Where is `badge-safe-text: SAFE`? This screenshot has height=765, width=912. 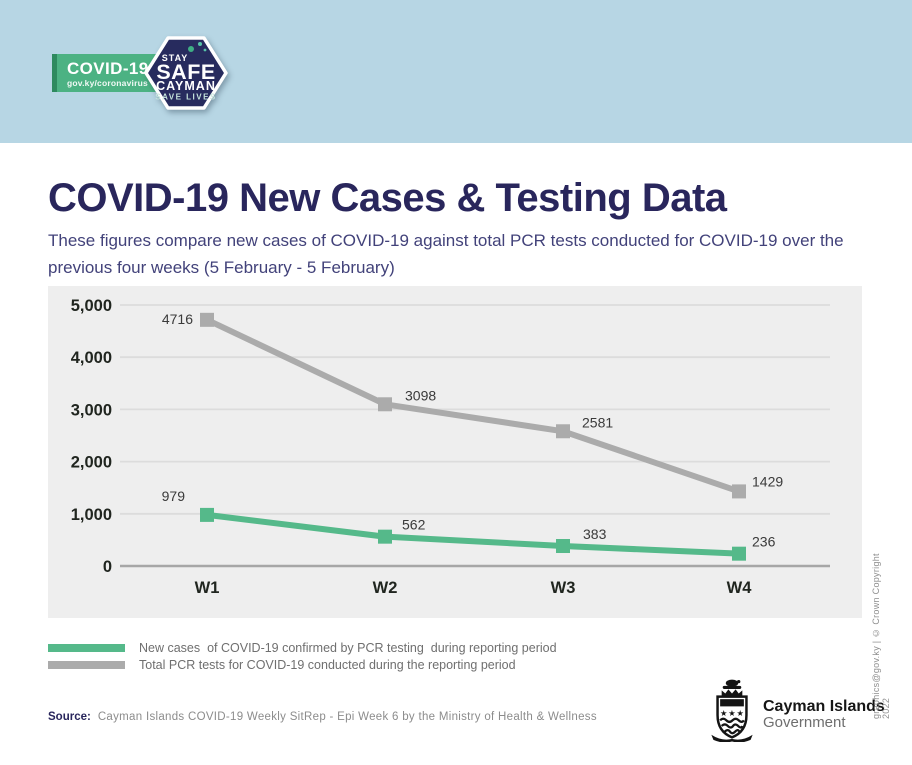
badge-safe-text: SAFE is located at coordinates (185, 72).